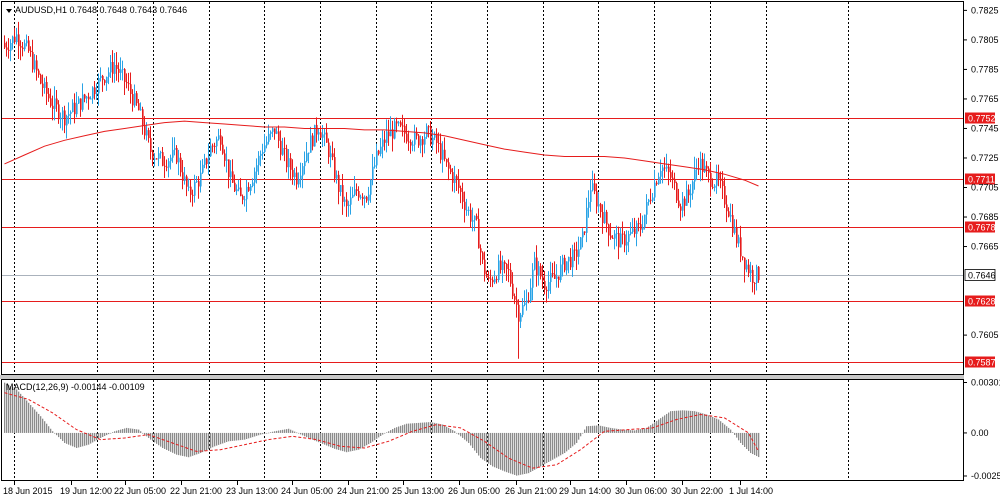 Image resolution: width=1000 pixels, height=498 pixels. What do you see at coordinates (9, 11) in the screenshot?
I see `collapse-triangle-icon` at bounding box center [9, 11].